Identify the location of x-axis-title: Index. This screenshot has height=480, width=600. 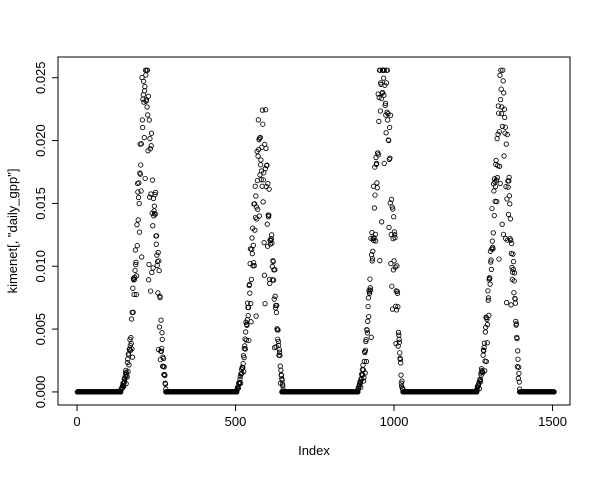
(314, 450).